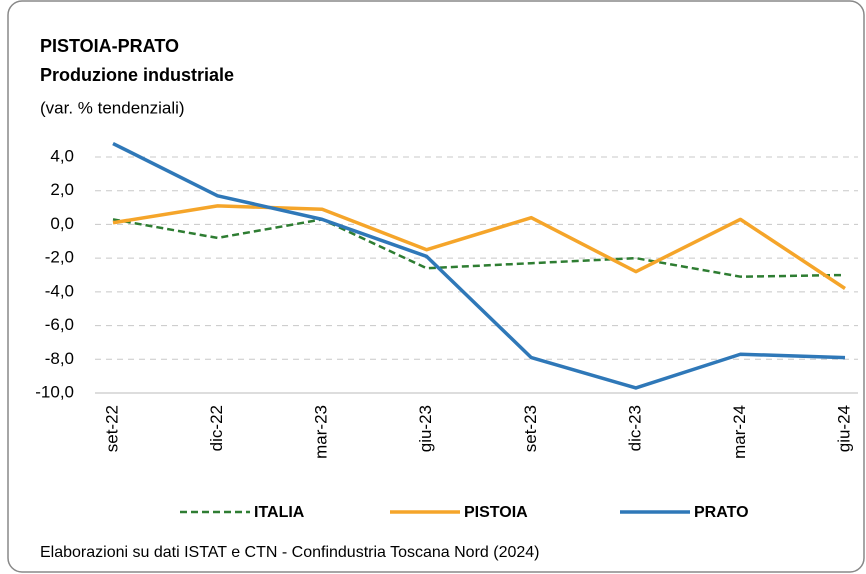 This screenshot has height=574, width=866. I want to click on x-tick-label: giu-23, so click(425, 428).